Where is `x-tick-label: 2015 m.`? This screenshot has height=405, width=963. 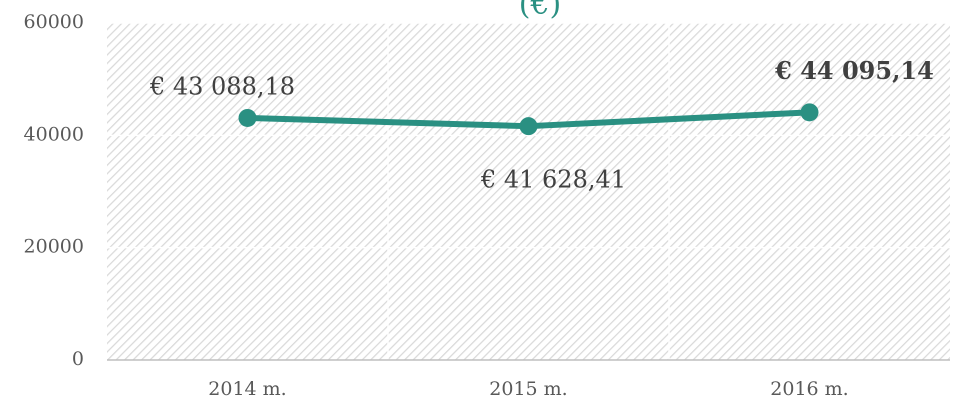 x-tick-label: 2015 m. is located at coordinates (528, 389).